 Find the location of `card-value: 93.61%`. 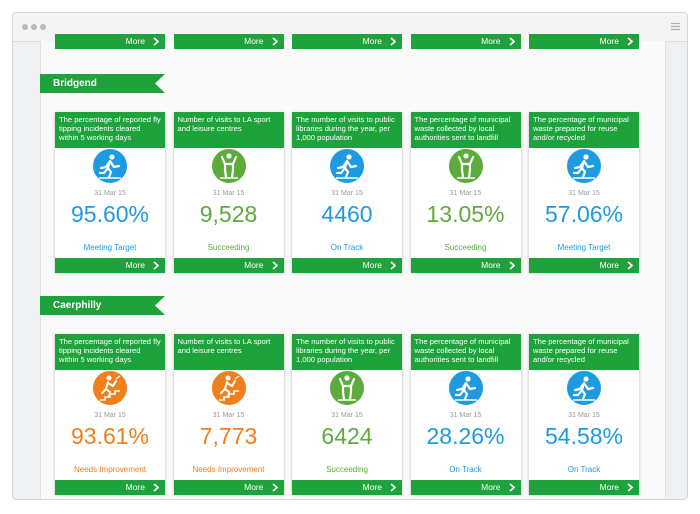

card-value: 93.61% is located at coordinates (109, 436).